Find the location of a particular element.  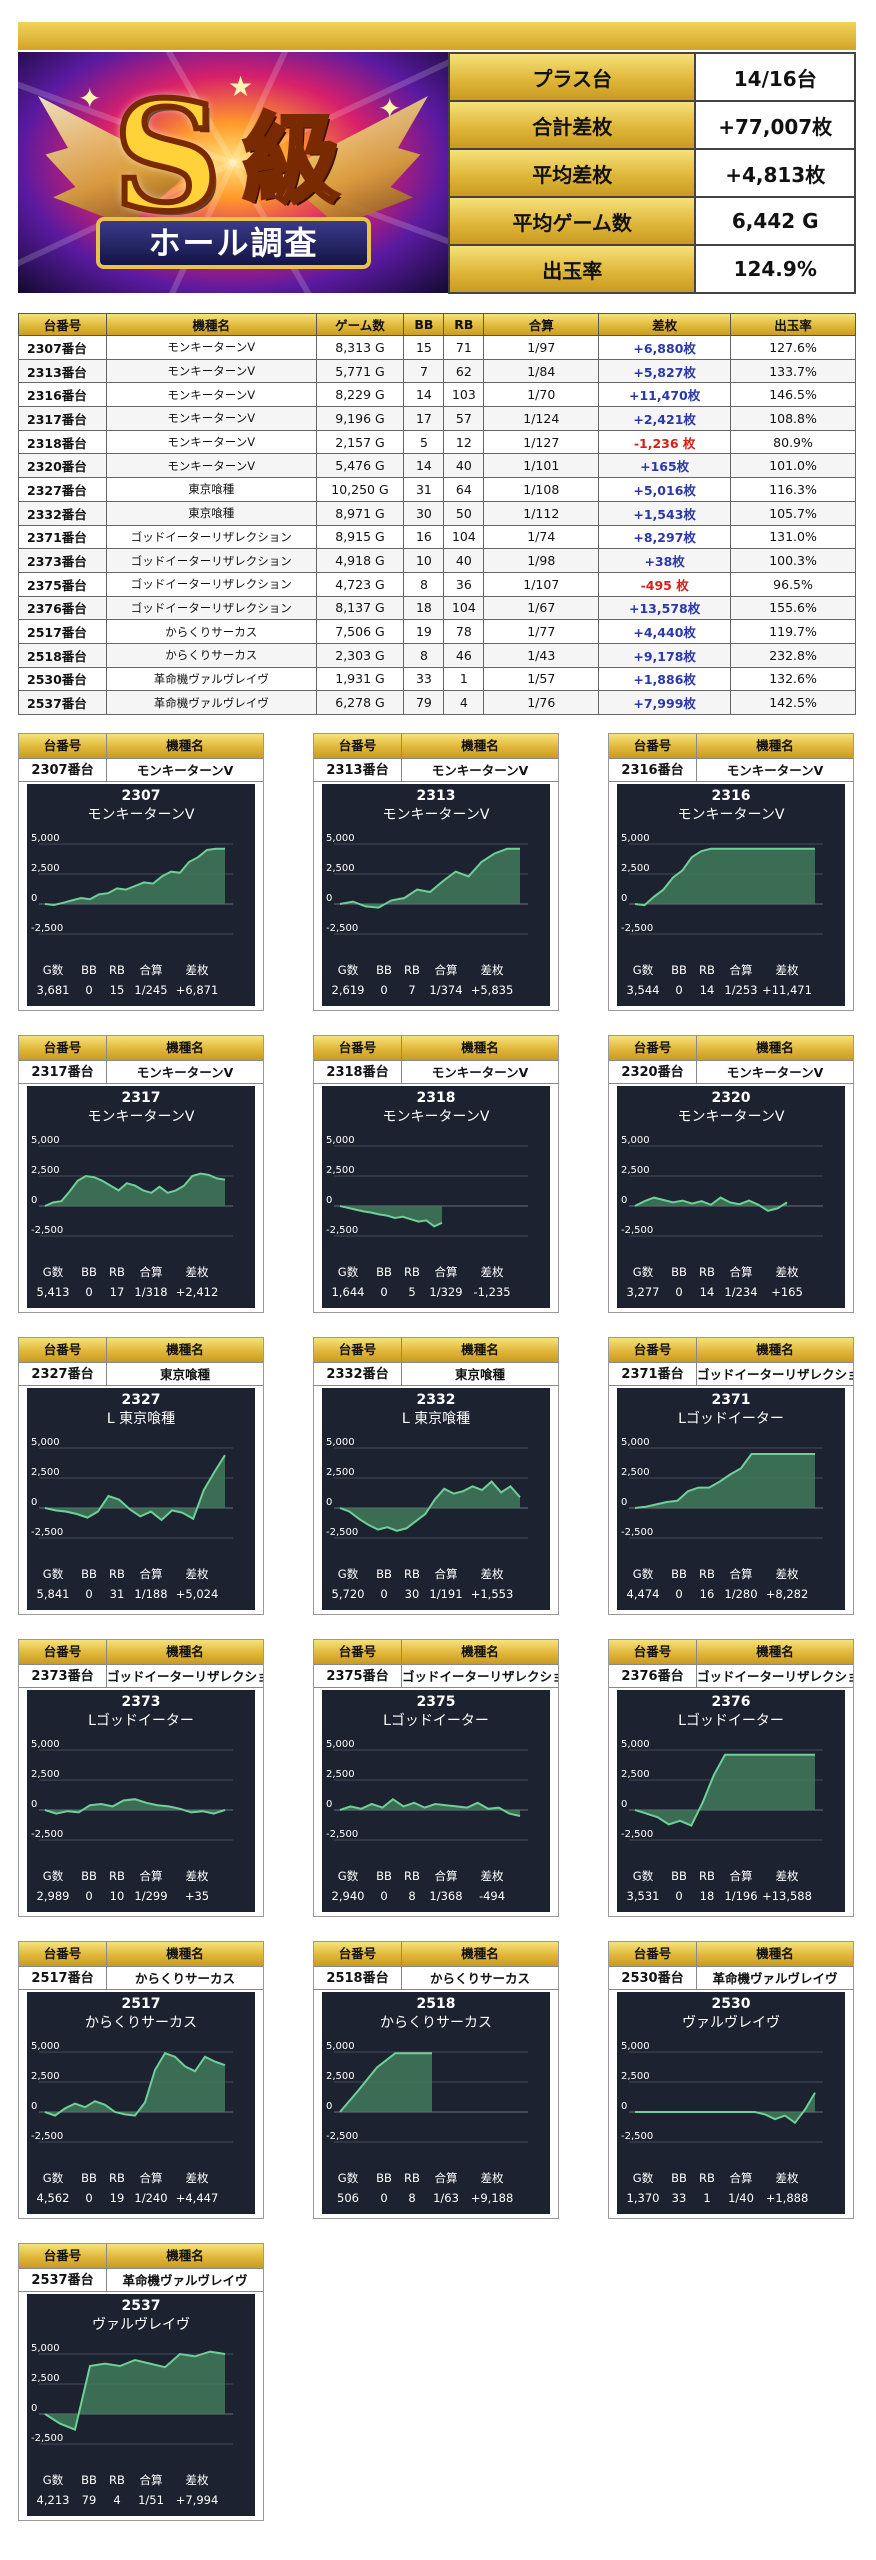

summary-label: 出玉率 is located at coordinates (572, 269).